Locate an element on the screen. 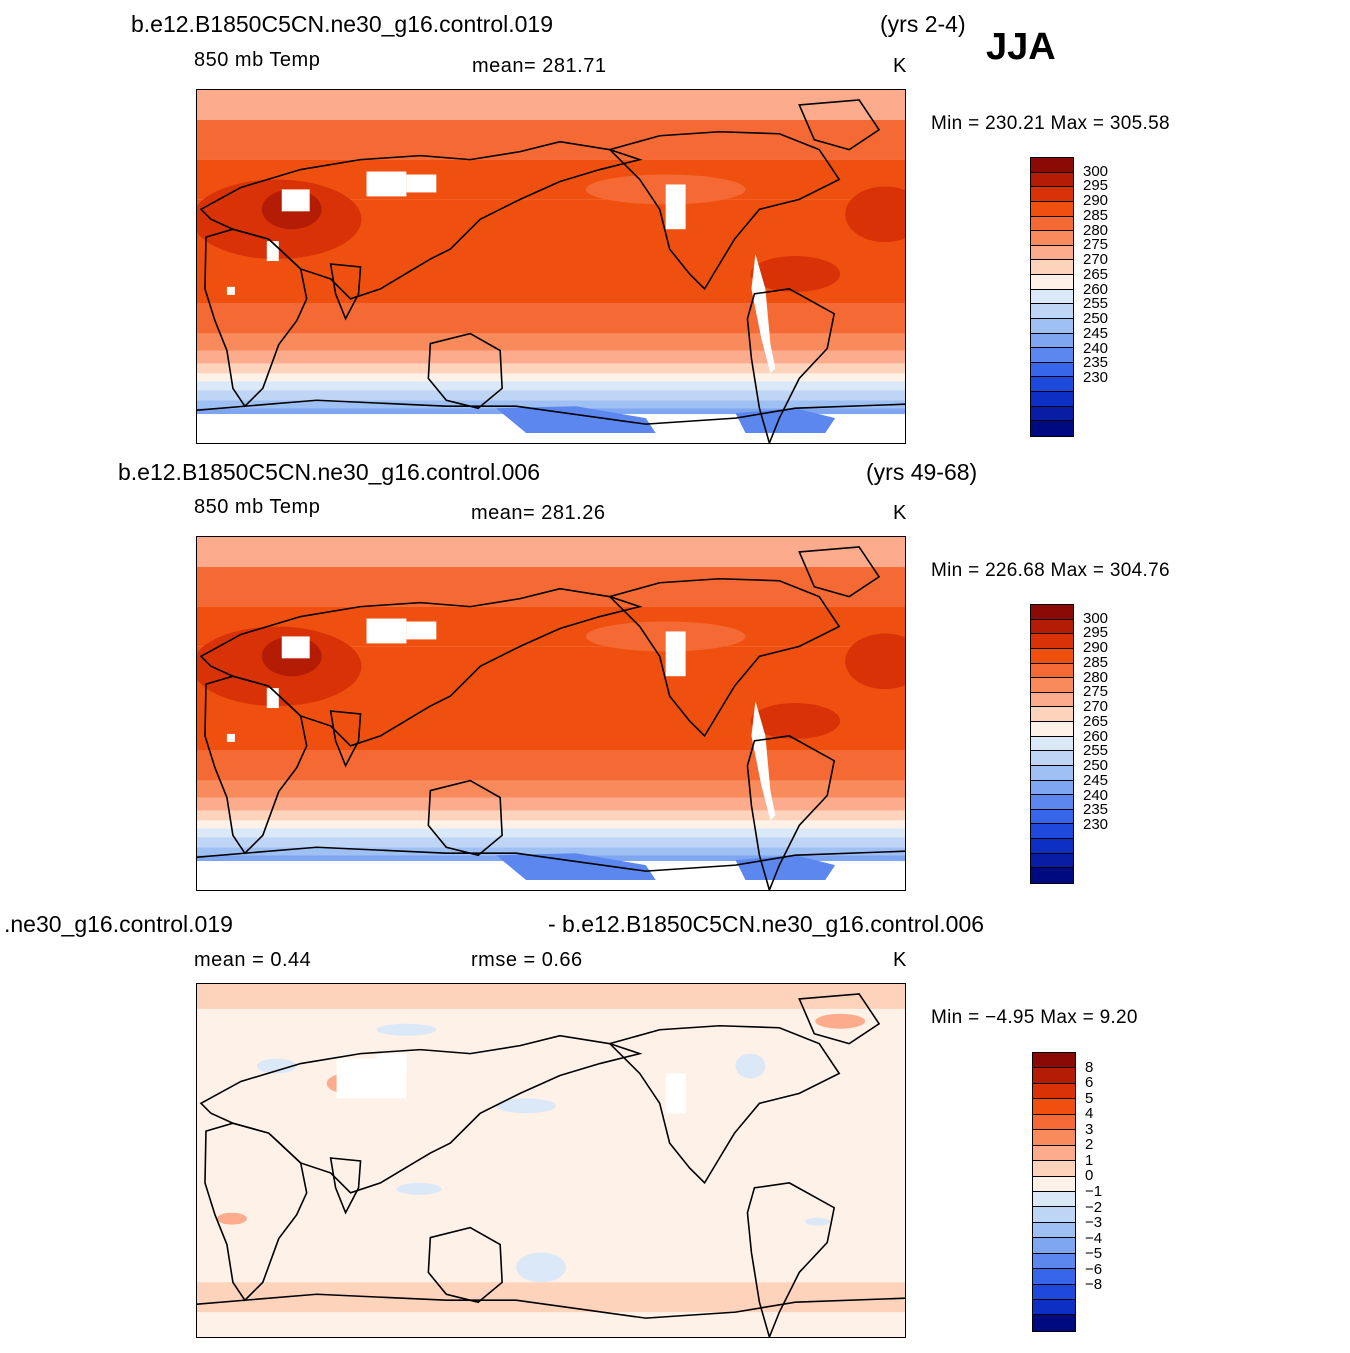  colorbar-tick-label: 290 is located at coordinates (1096, 201).